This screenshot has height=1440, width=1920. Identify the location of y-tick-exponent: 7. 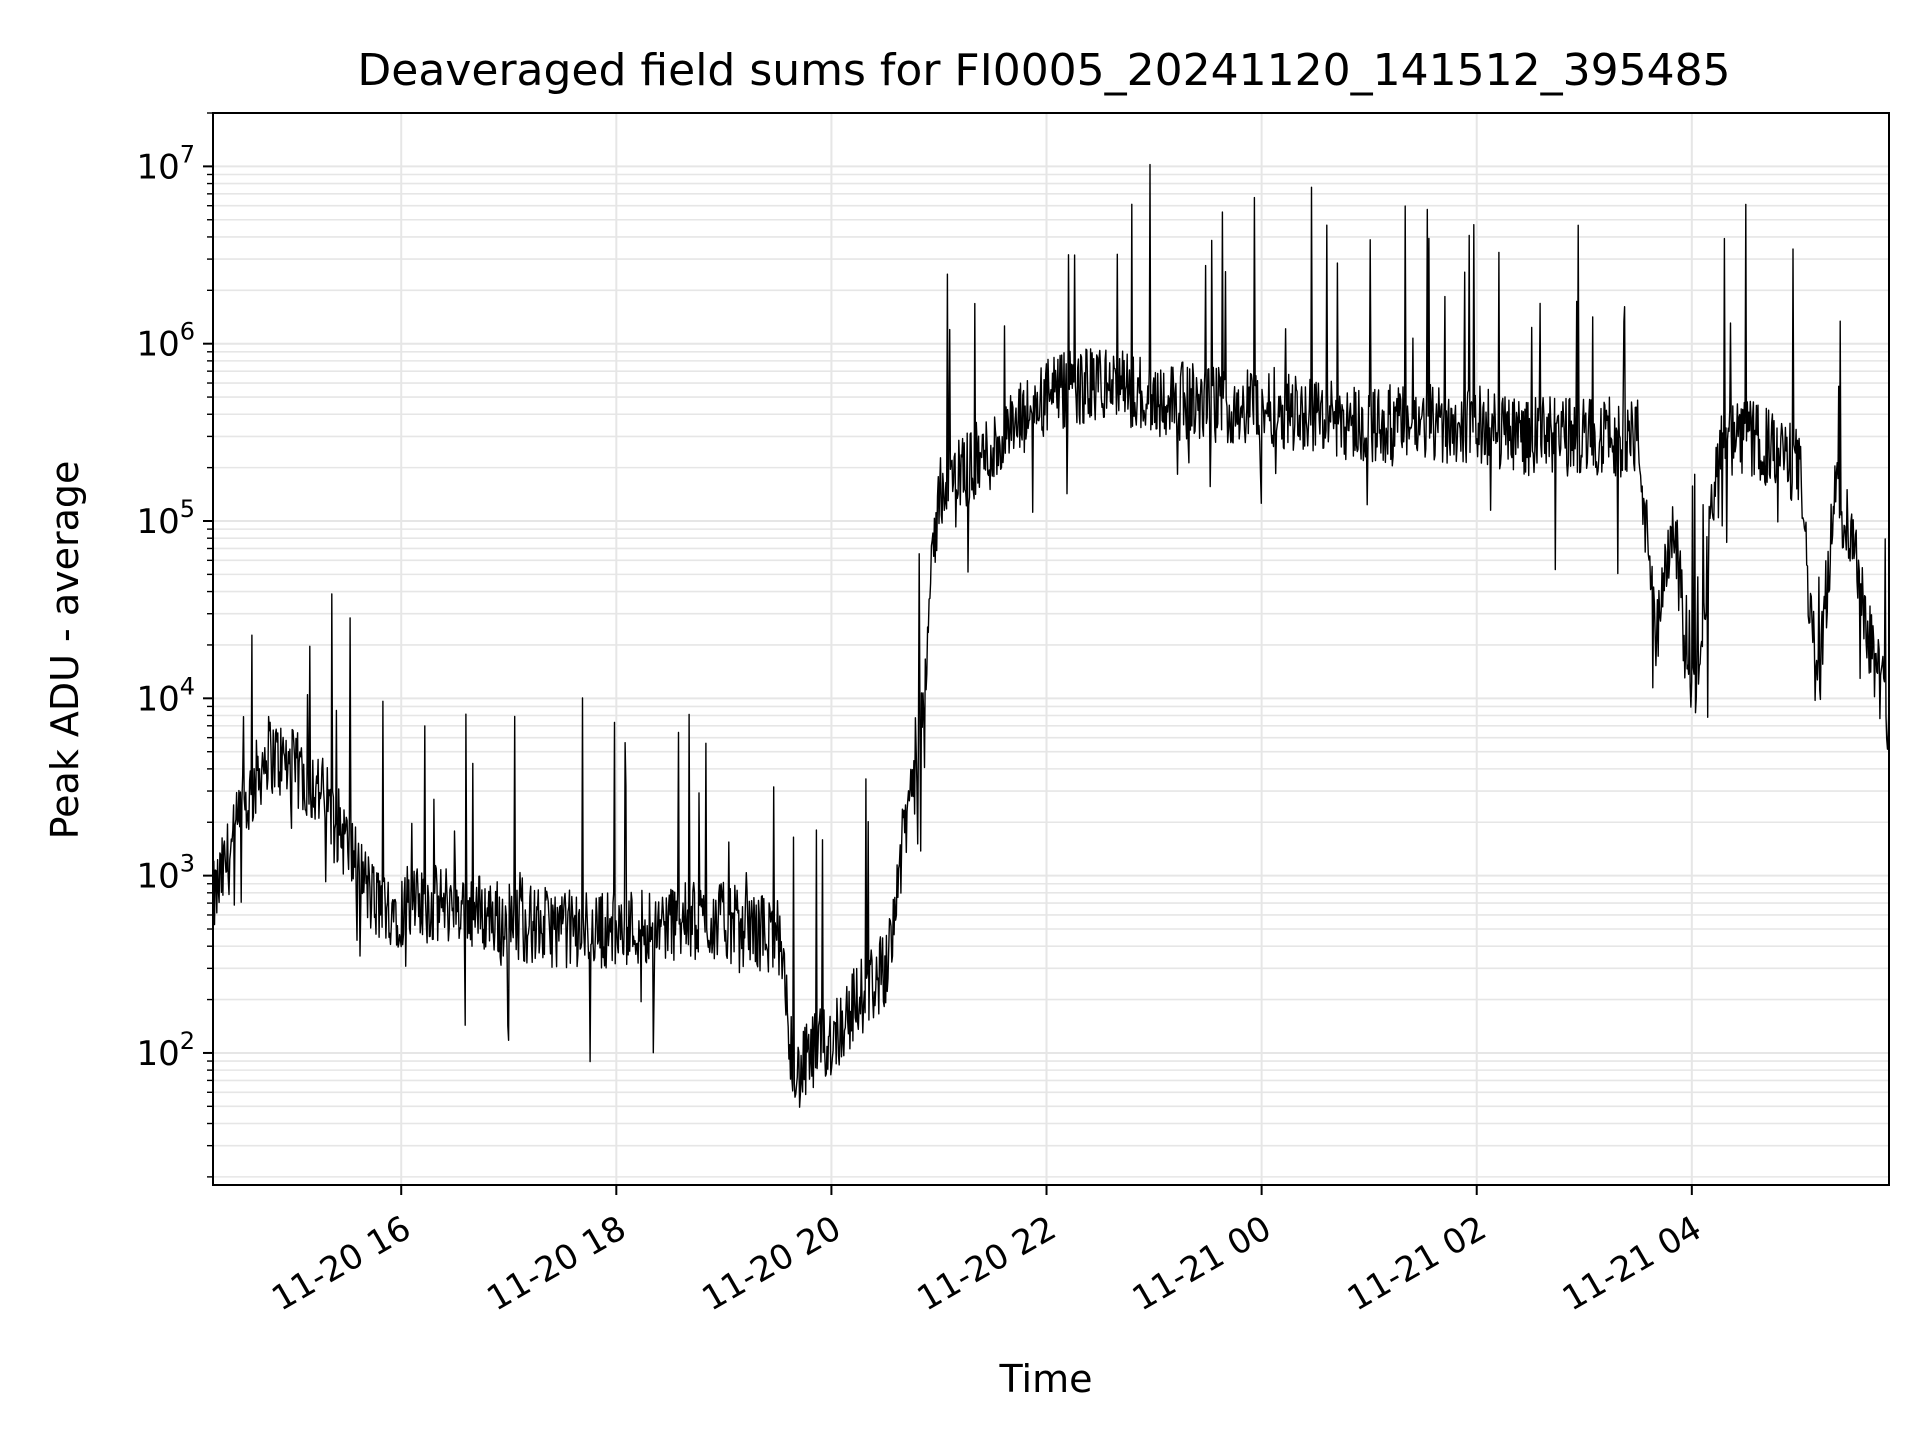
(187, 154).